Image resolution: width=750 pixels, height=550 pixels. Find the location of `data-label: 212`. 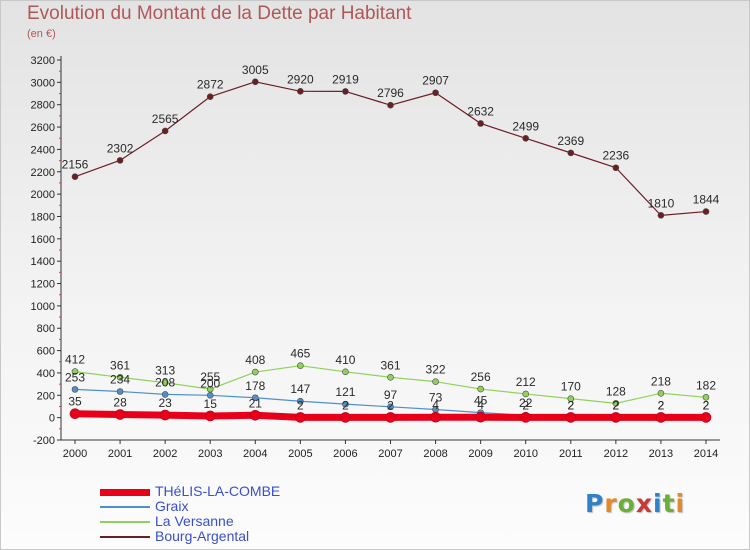

data-label: 212 is located at coordinates (526, 382).